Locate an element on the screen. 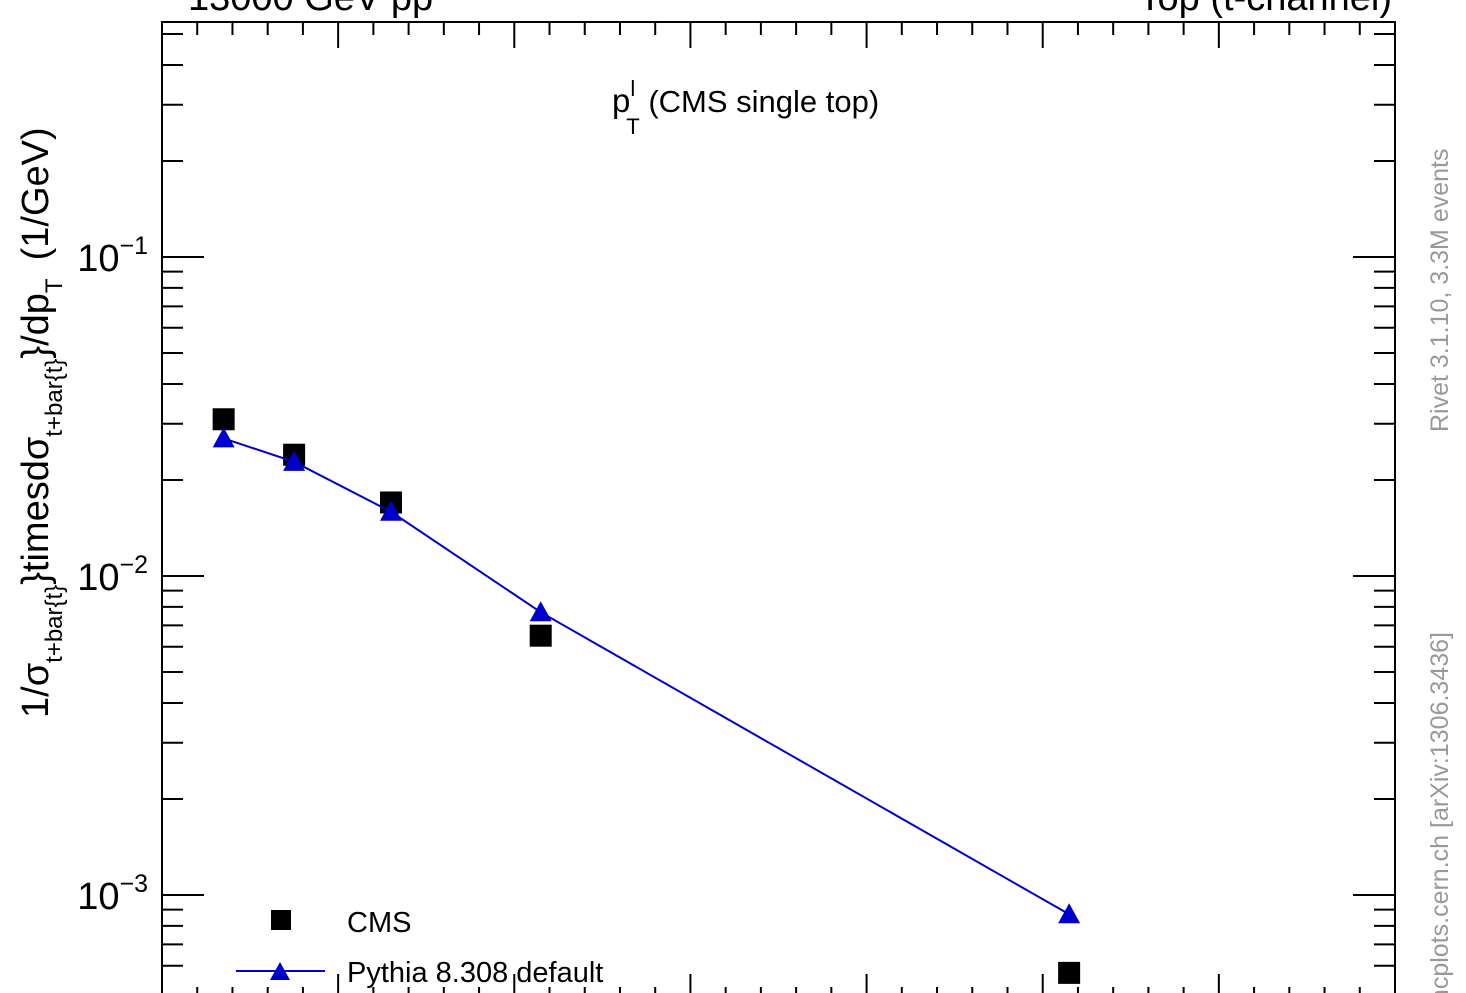 This screenshot has height=993, width=1466. y-axis-label: 1/σt+bar{t}}timesdσt+bar{t}}/dpT(1/GeV) is located at coordinates (41, 422).